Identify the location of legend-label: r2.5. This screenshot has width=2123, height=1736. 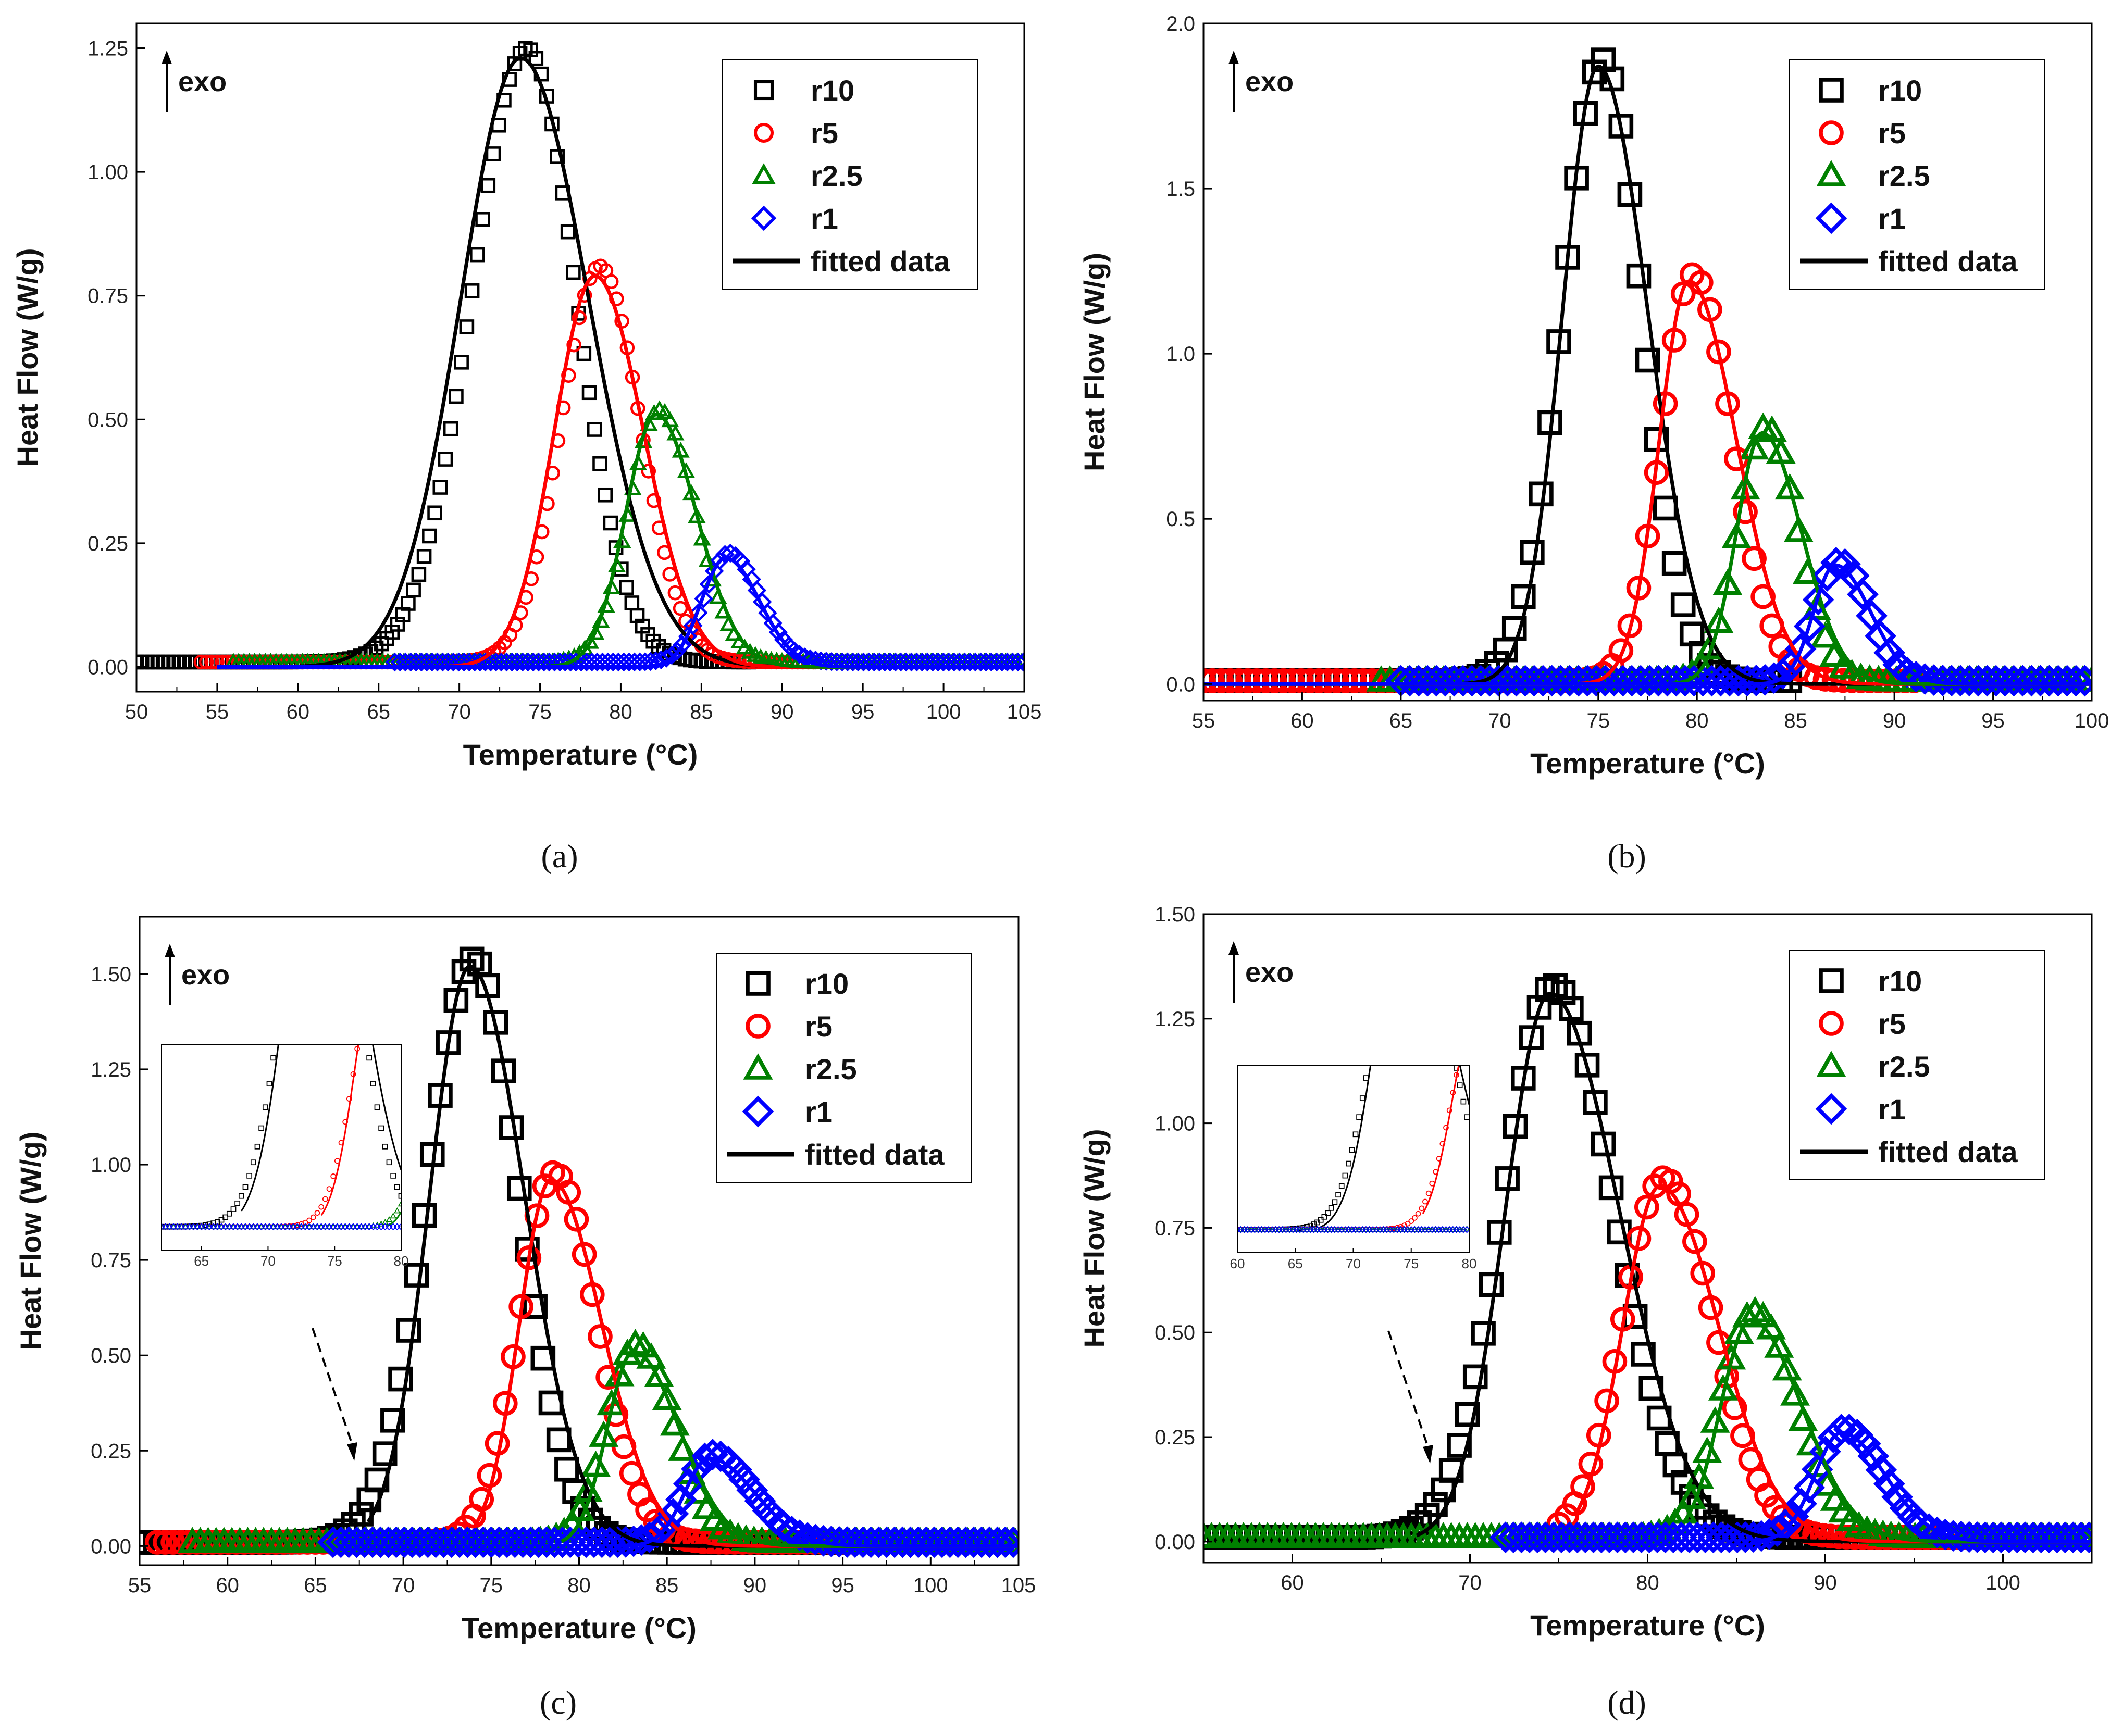
(831, 1069).